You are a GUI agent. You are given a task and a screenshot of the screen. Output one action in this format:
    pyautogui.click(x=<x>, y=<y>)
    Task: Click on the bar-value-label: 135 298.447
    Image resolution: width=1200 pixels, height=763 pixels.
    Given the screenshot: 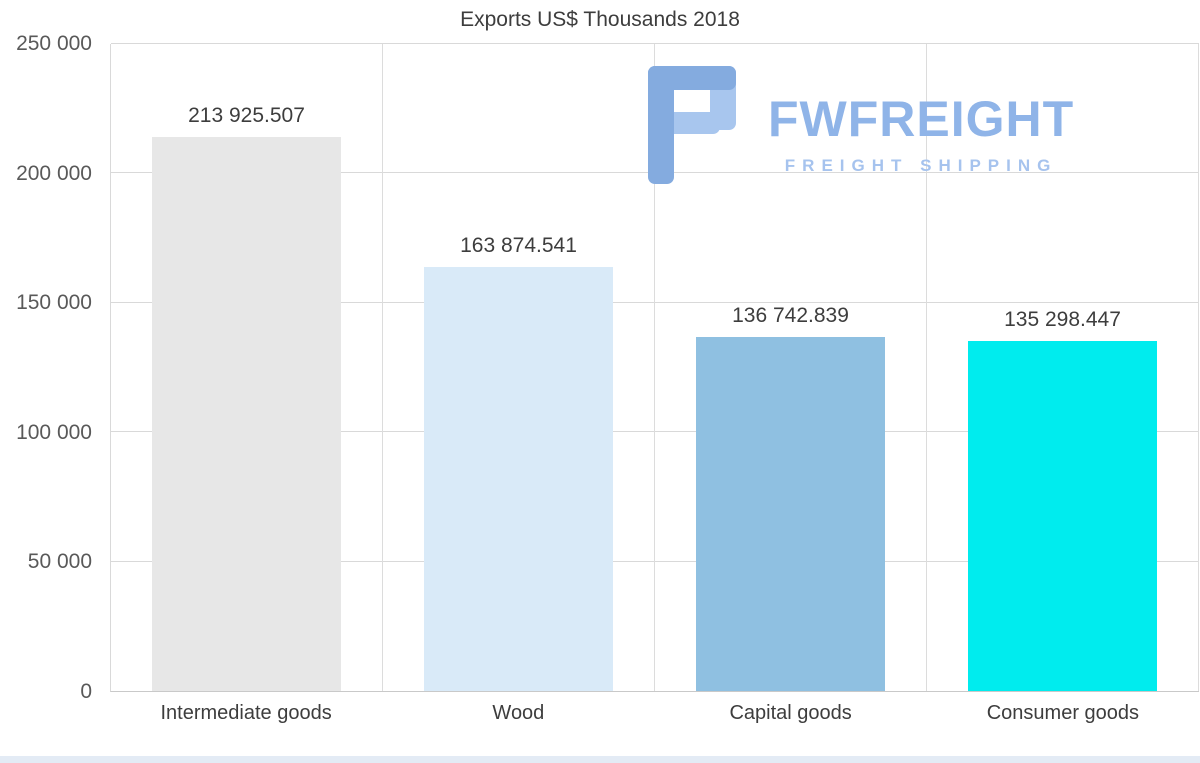 What is the action you would take?
    pyautogui.click(x=1062, y=319)
    